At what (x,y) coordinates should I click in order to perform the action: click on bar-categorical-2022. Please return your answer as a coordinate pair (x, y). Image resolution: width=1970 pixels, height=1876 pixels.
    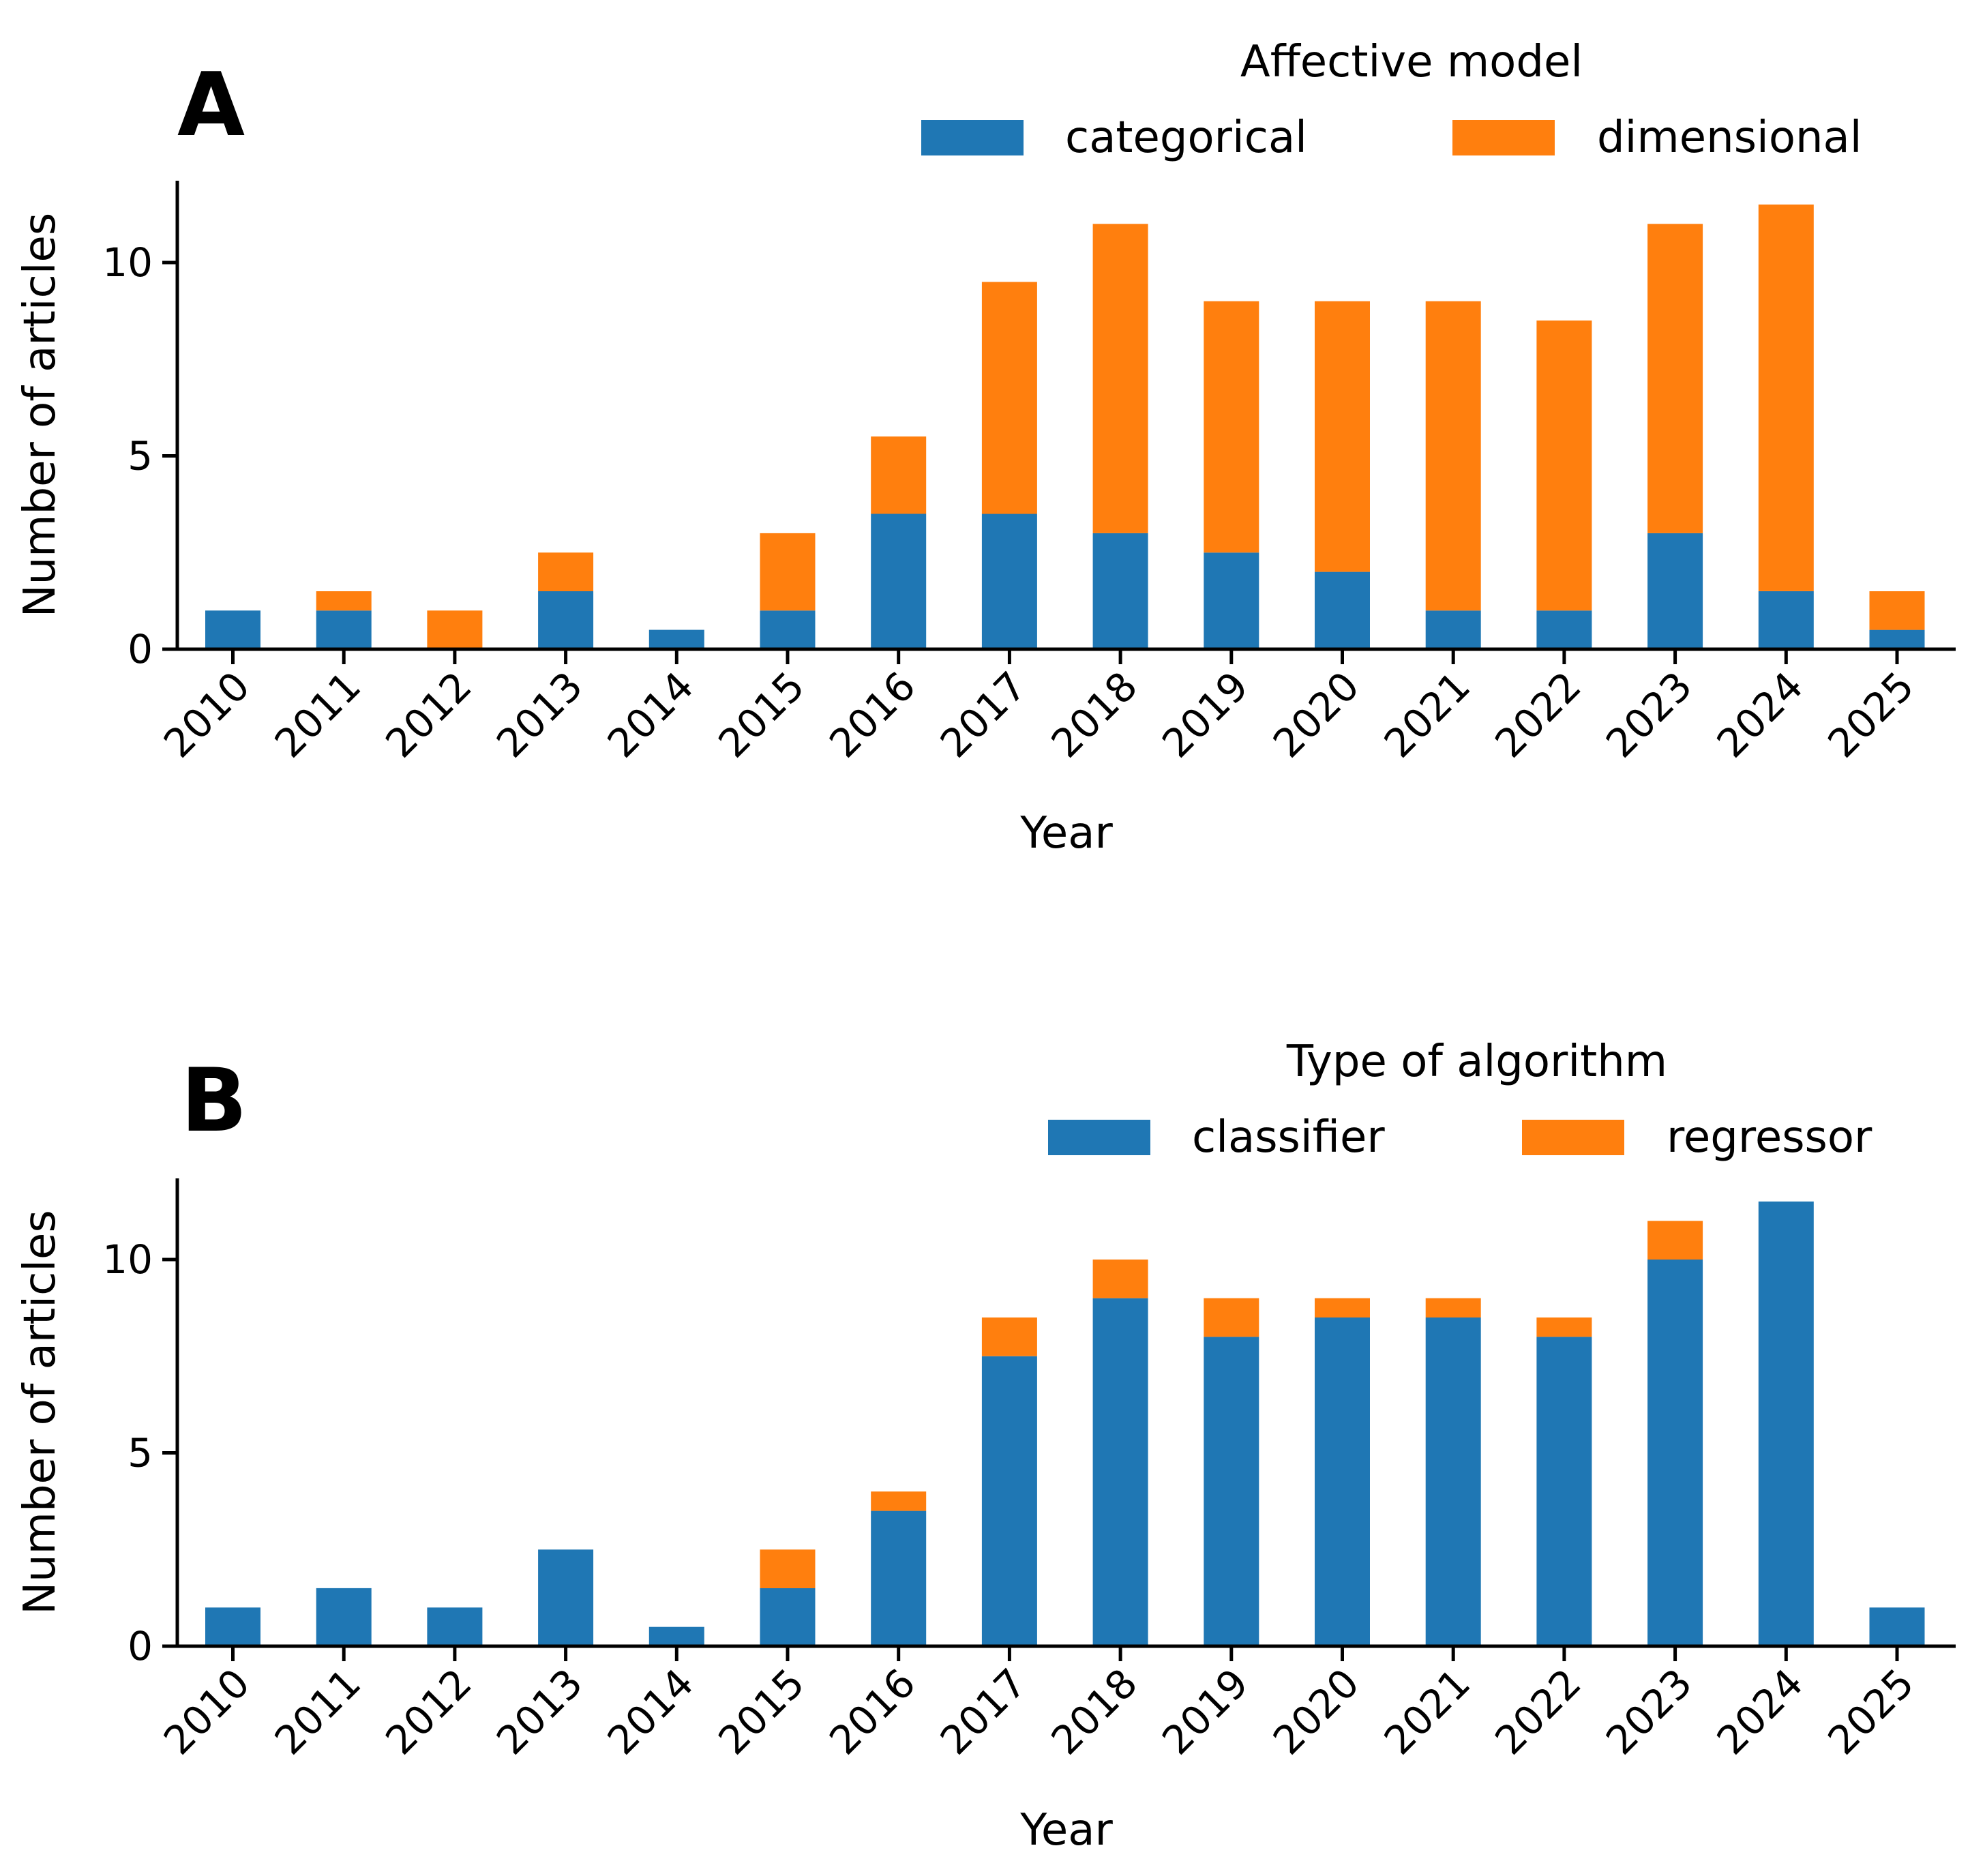
    Looking at the image, I should click on (1564, 629).